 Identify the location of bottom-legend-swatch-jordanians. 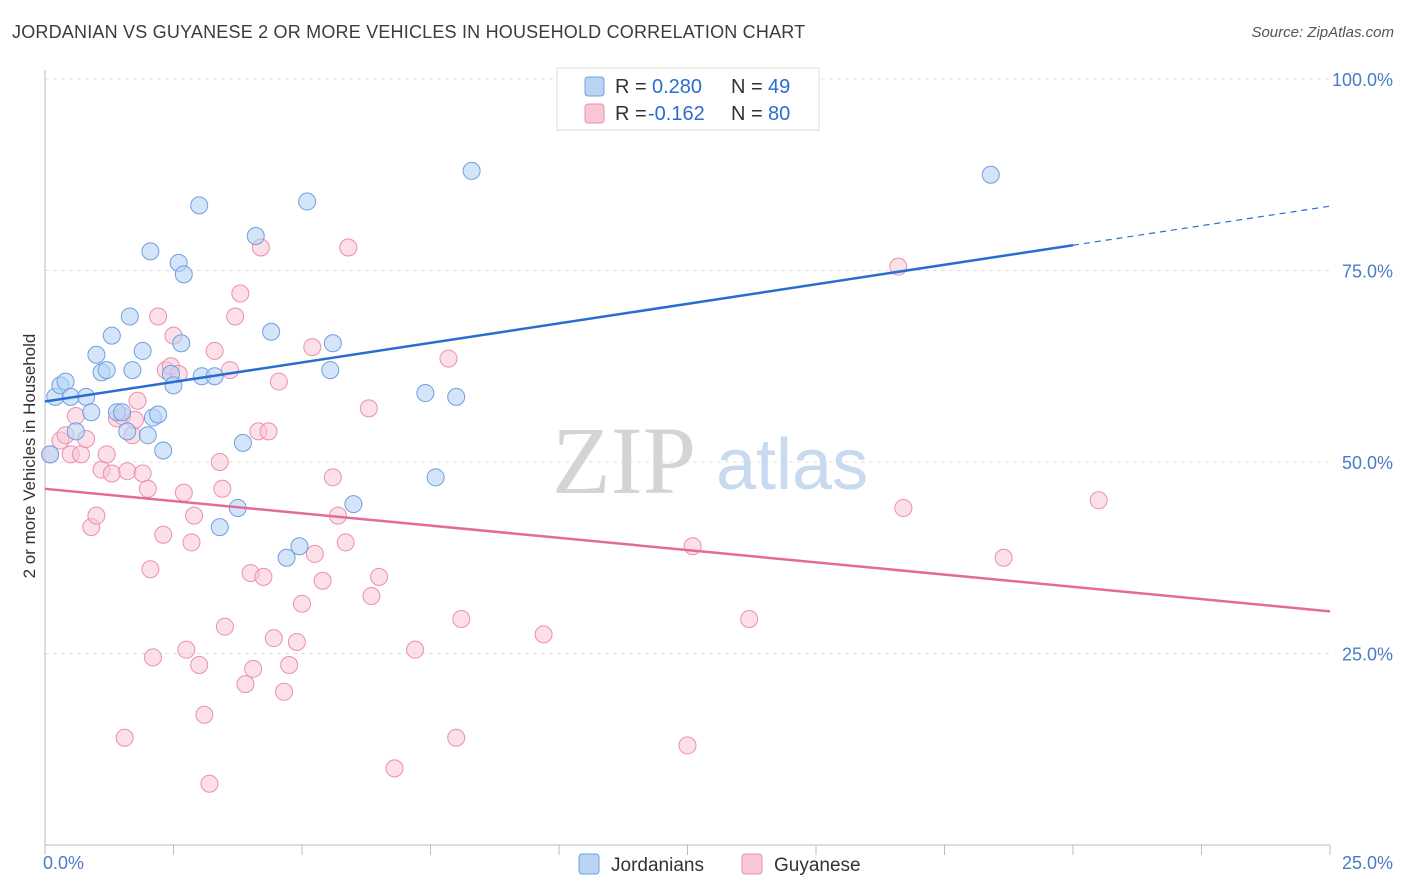
(589, 864).